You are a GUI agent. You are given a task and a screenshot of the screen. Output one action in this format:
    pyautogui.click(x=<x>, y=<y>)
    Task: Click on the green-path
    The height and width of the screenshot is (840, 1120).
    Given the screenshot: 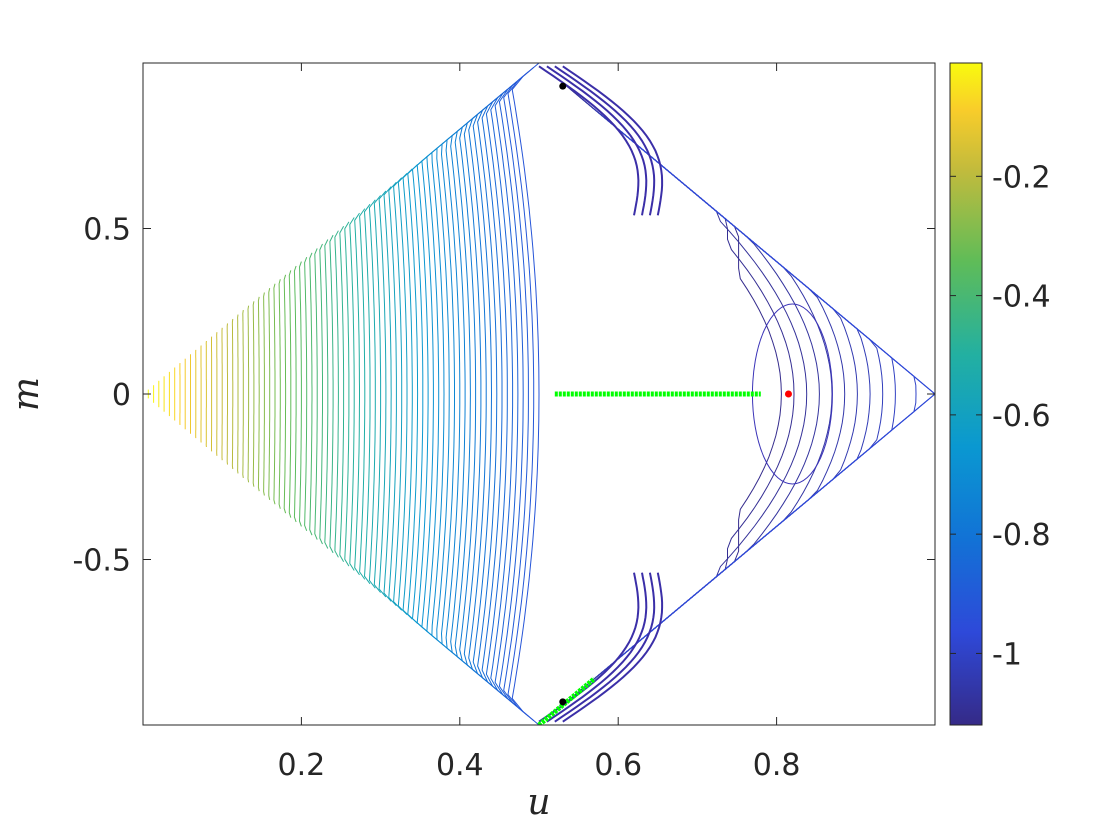 What is the action you would take?
    pyautogui.click(x=567, y=700)
    